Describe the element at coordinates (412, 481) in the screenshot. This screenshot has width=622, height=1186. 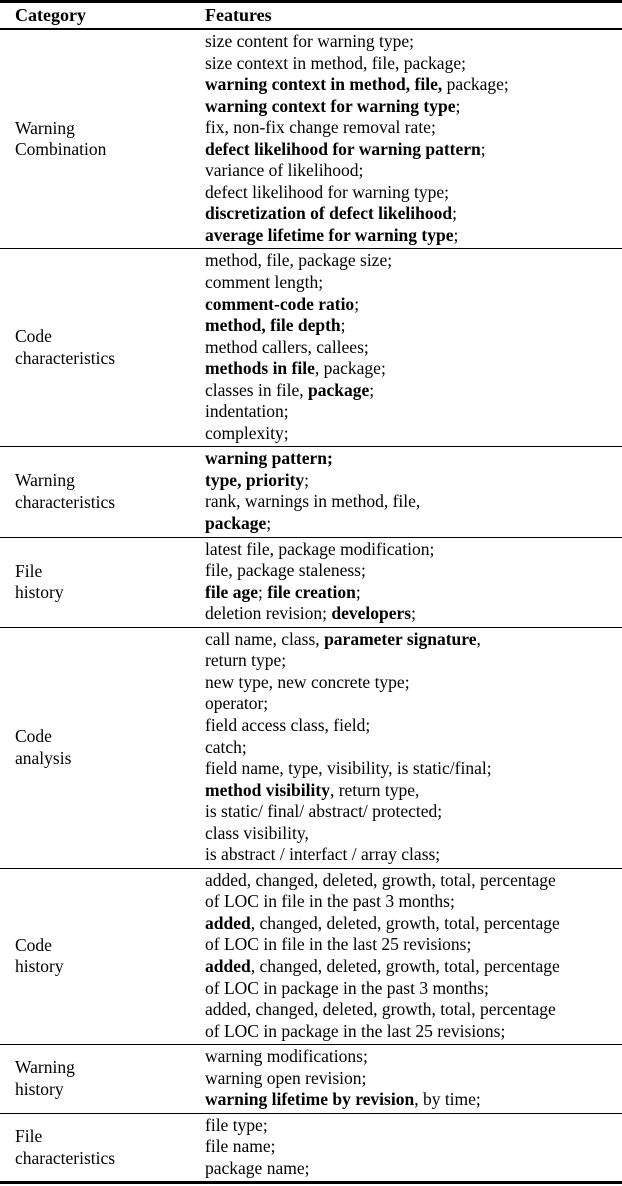
I see `feature-line: type, priority;` at that location.